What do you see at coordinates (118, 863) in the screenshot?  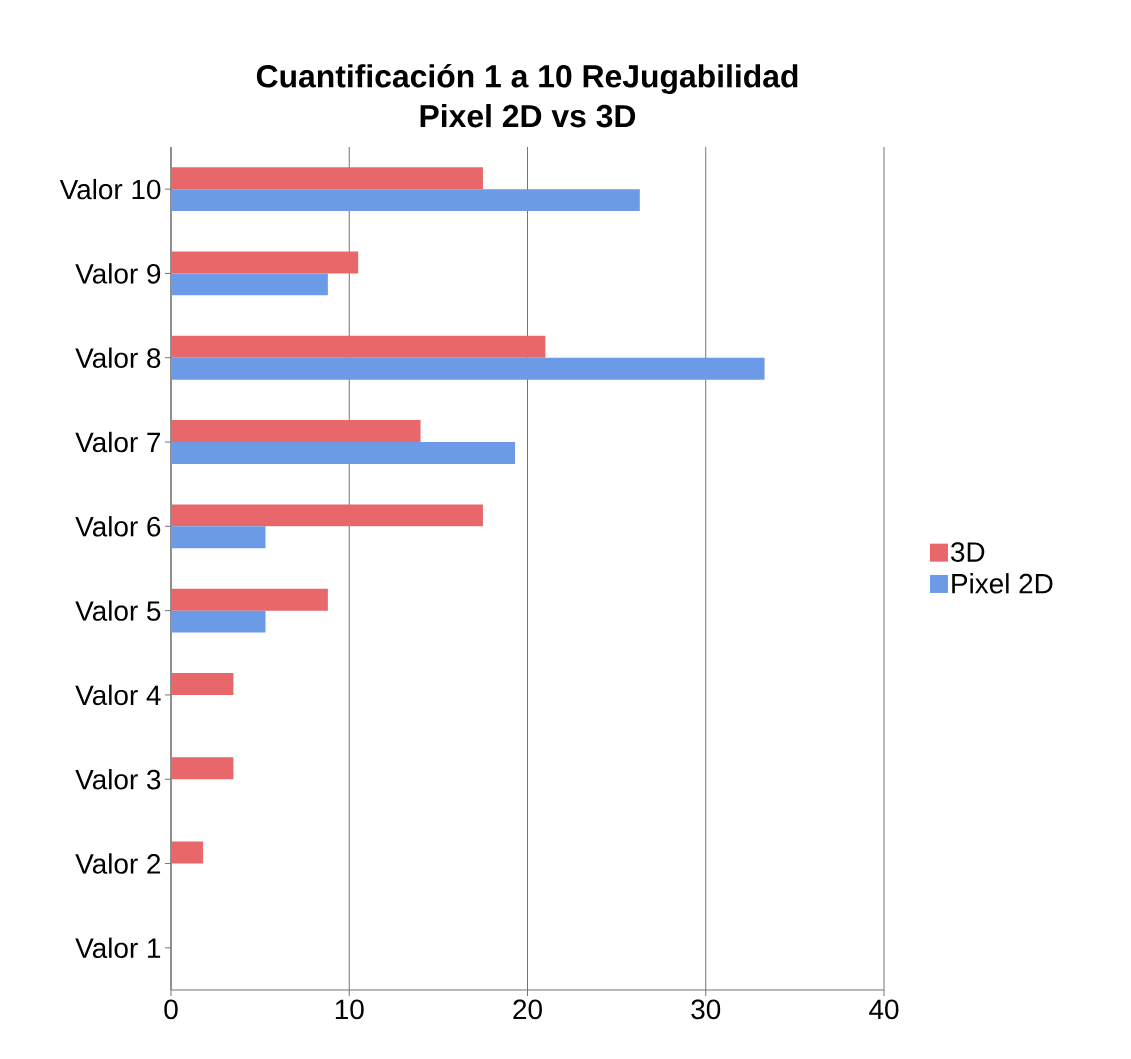 I see `y-tick-label: Valor 2` at bounding box center [118, 863].